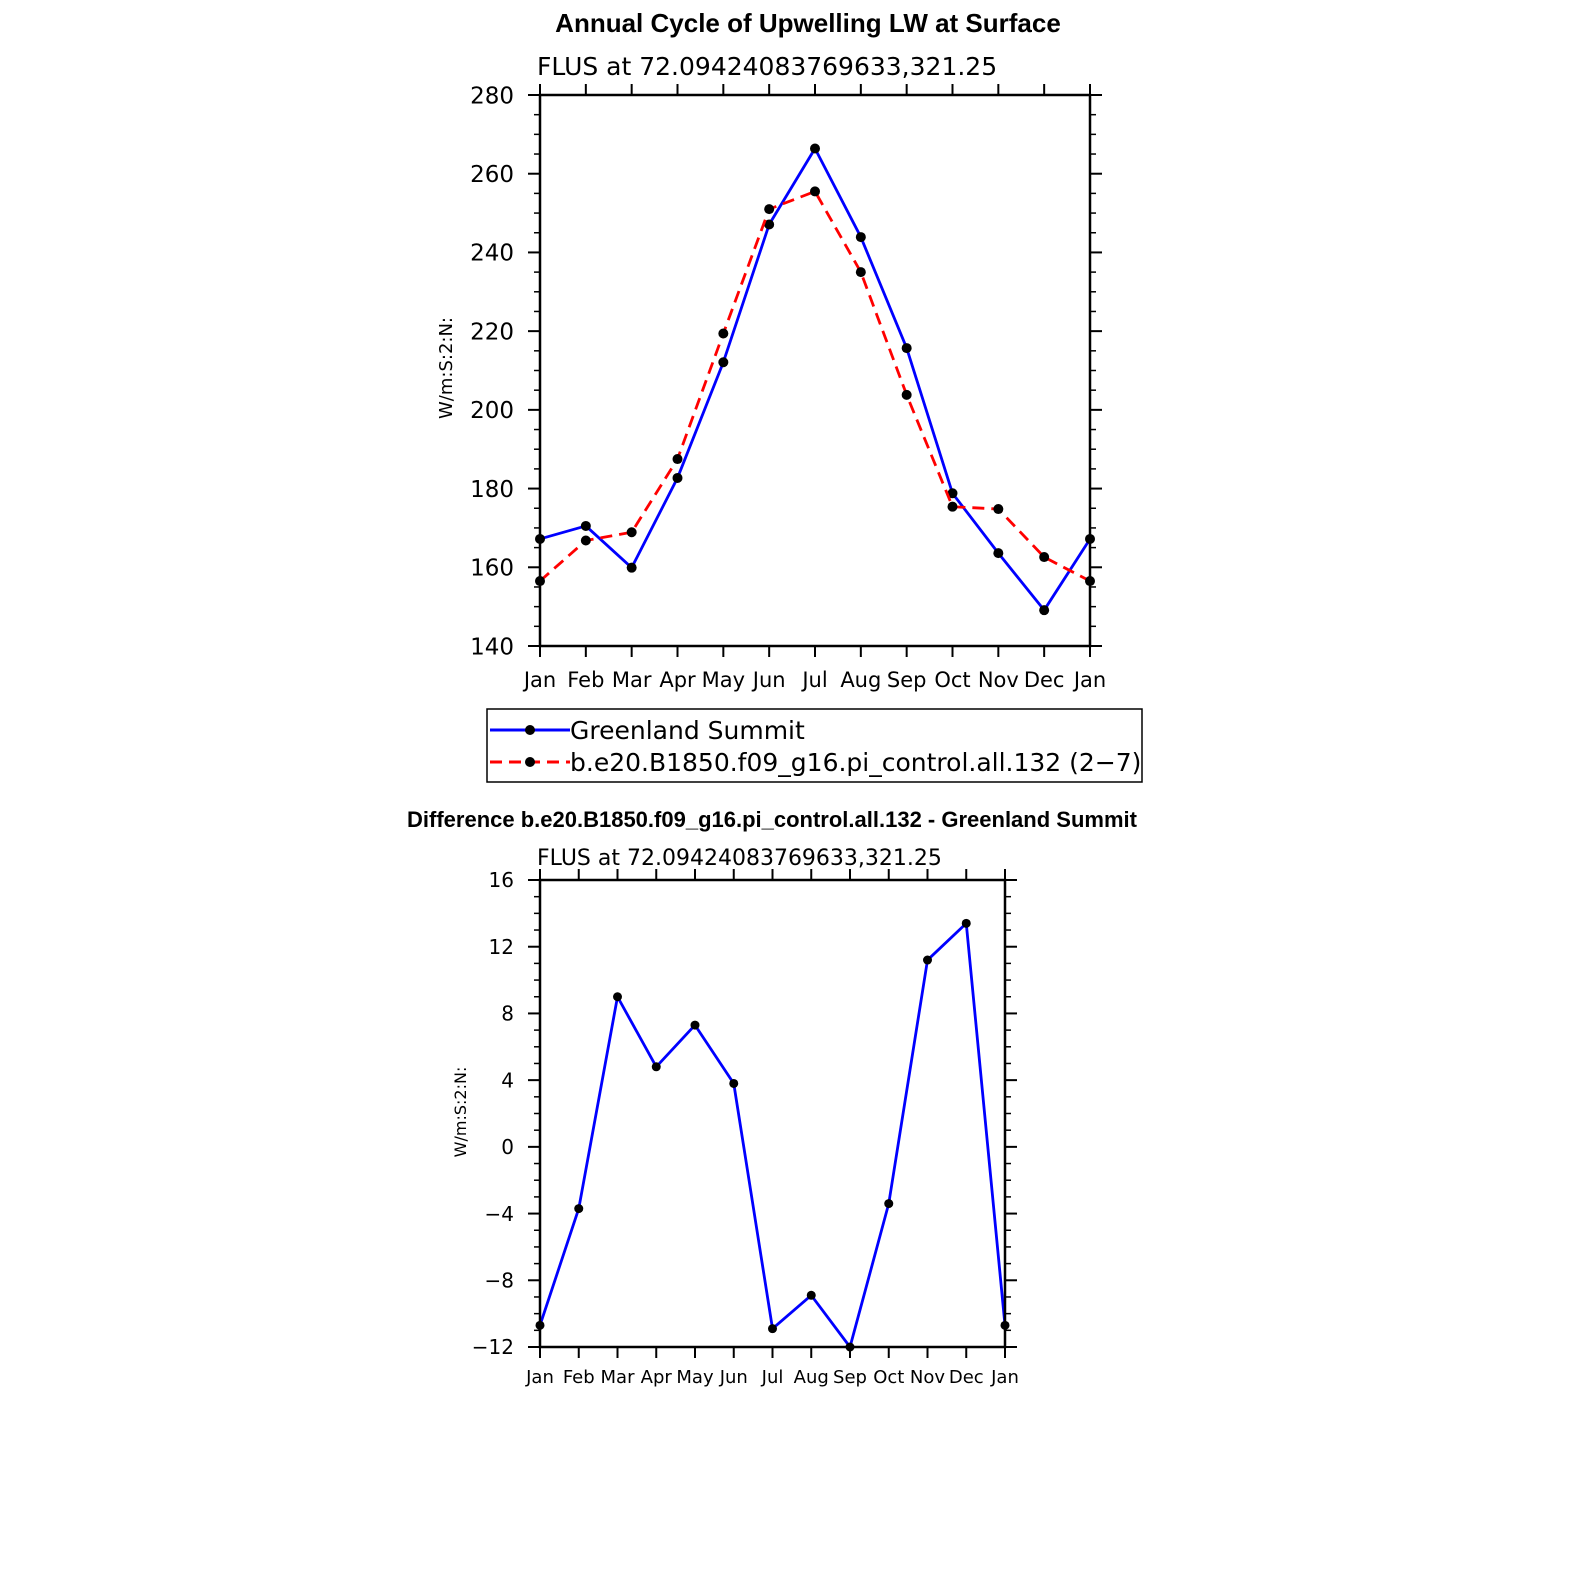  What do you see at coordinates (530, 762) in the screenshot?
I see `legend-marker-model` at bounding box center [530, 762].